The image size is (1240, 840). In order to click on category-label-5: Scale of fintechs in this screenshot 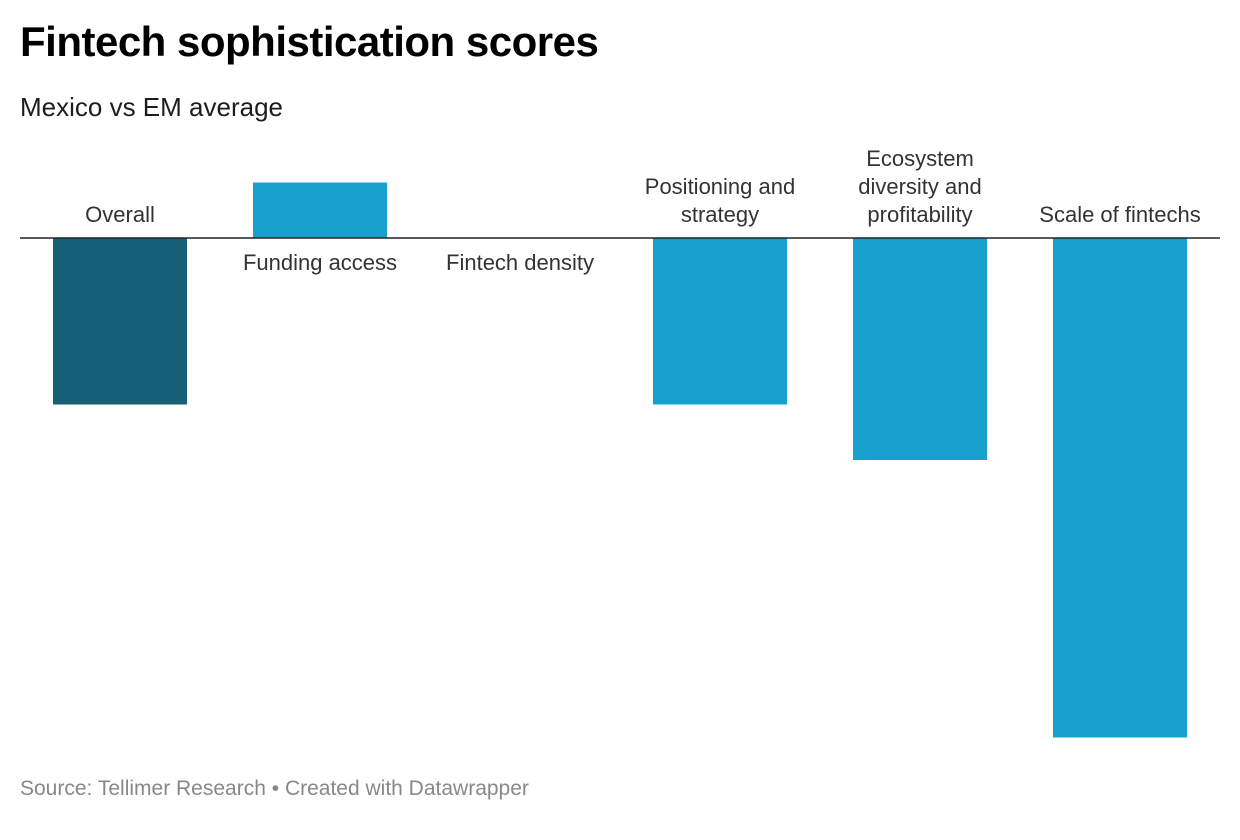, I will do `click(1119, 214)`.